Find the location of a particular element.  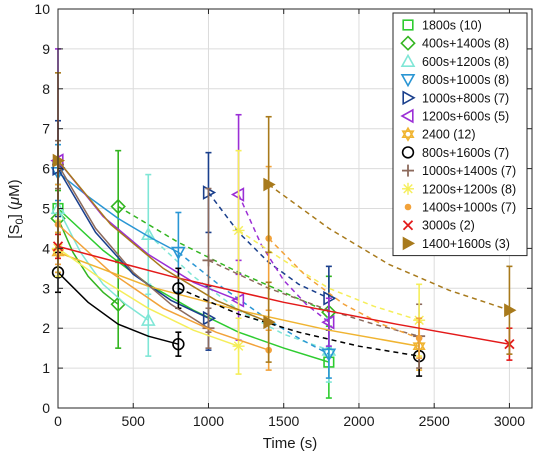

legend-label: 1200s+1200s (8) is located at coordinates (469, 189).